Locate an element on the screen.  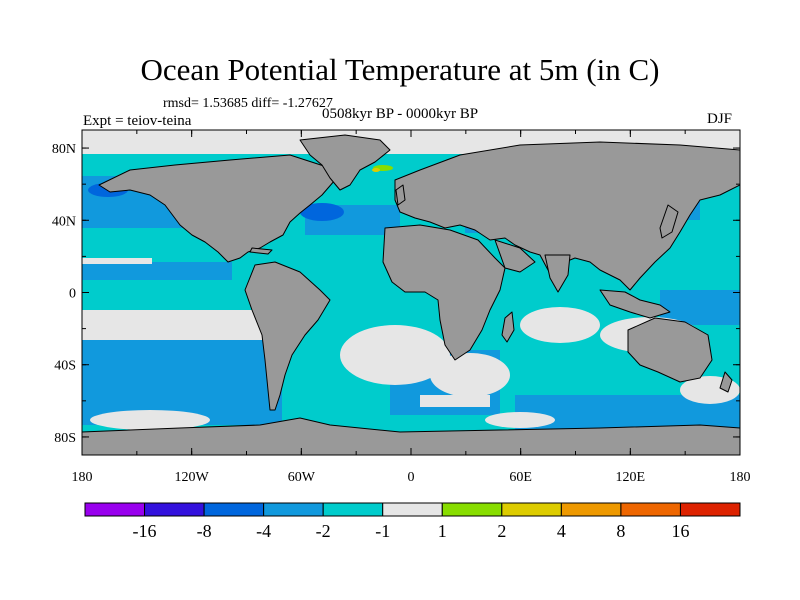
lat-tick-label: 80S is located at coordinates (65, 438).